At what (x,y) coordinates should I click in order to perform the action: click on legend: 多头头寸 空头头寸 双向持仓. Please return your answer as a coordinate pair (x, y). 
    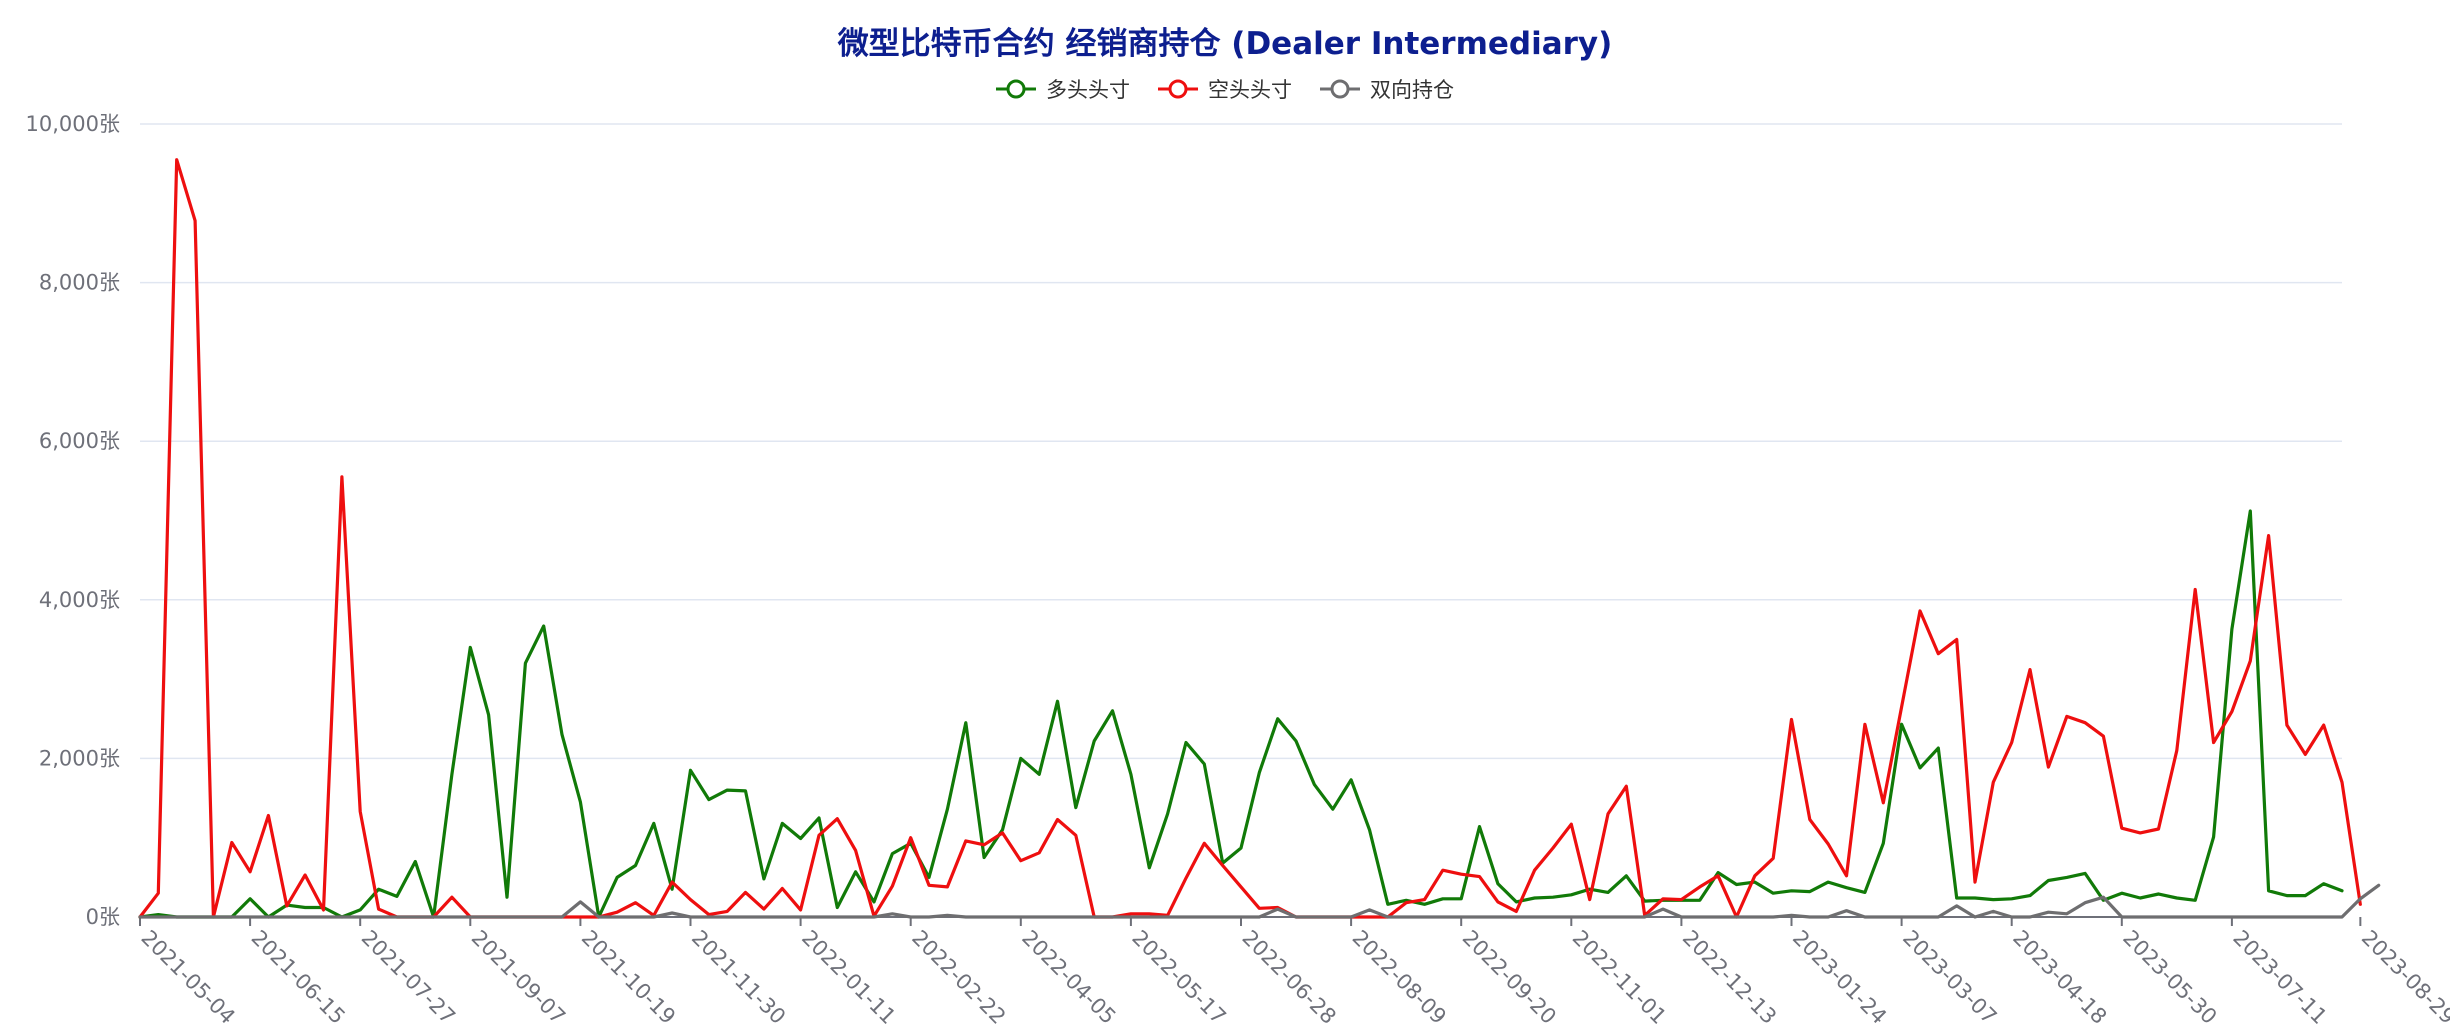
    Looking at the image, I should click on (1225, 89).